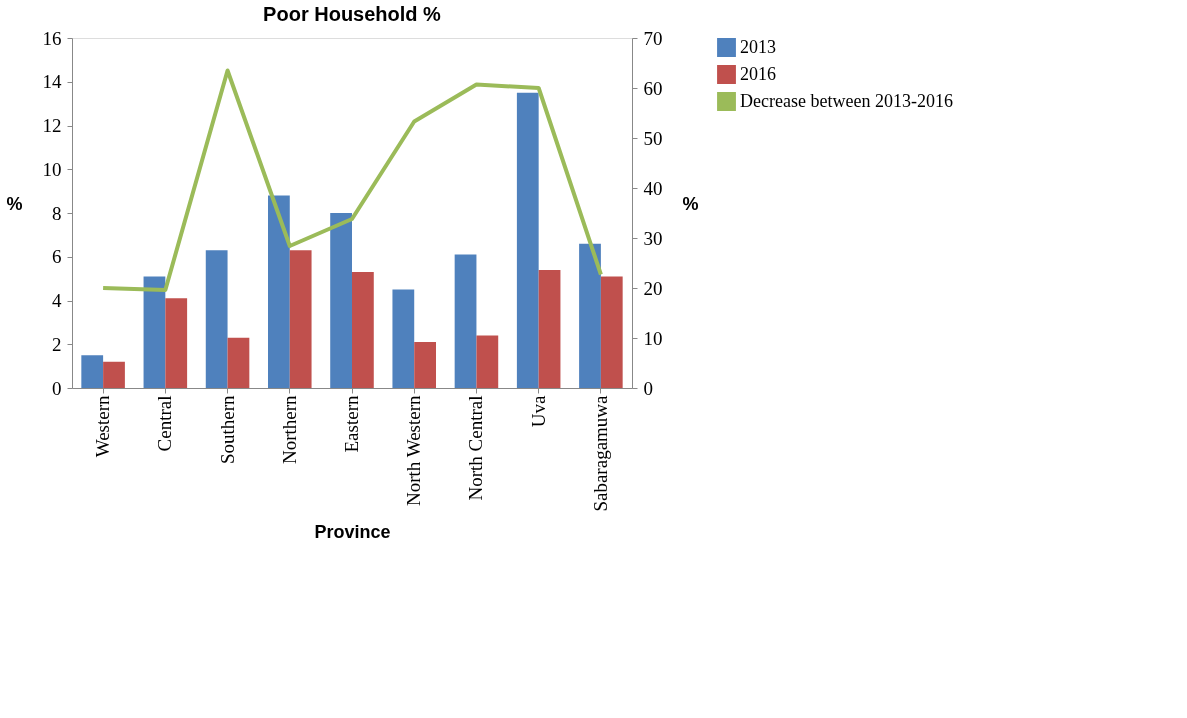  Describe the element at coordinates (476, 448) in the screenshot. I see `x-tick-label: North Central` at that location.